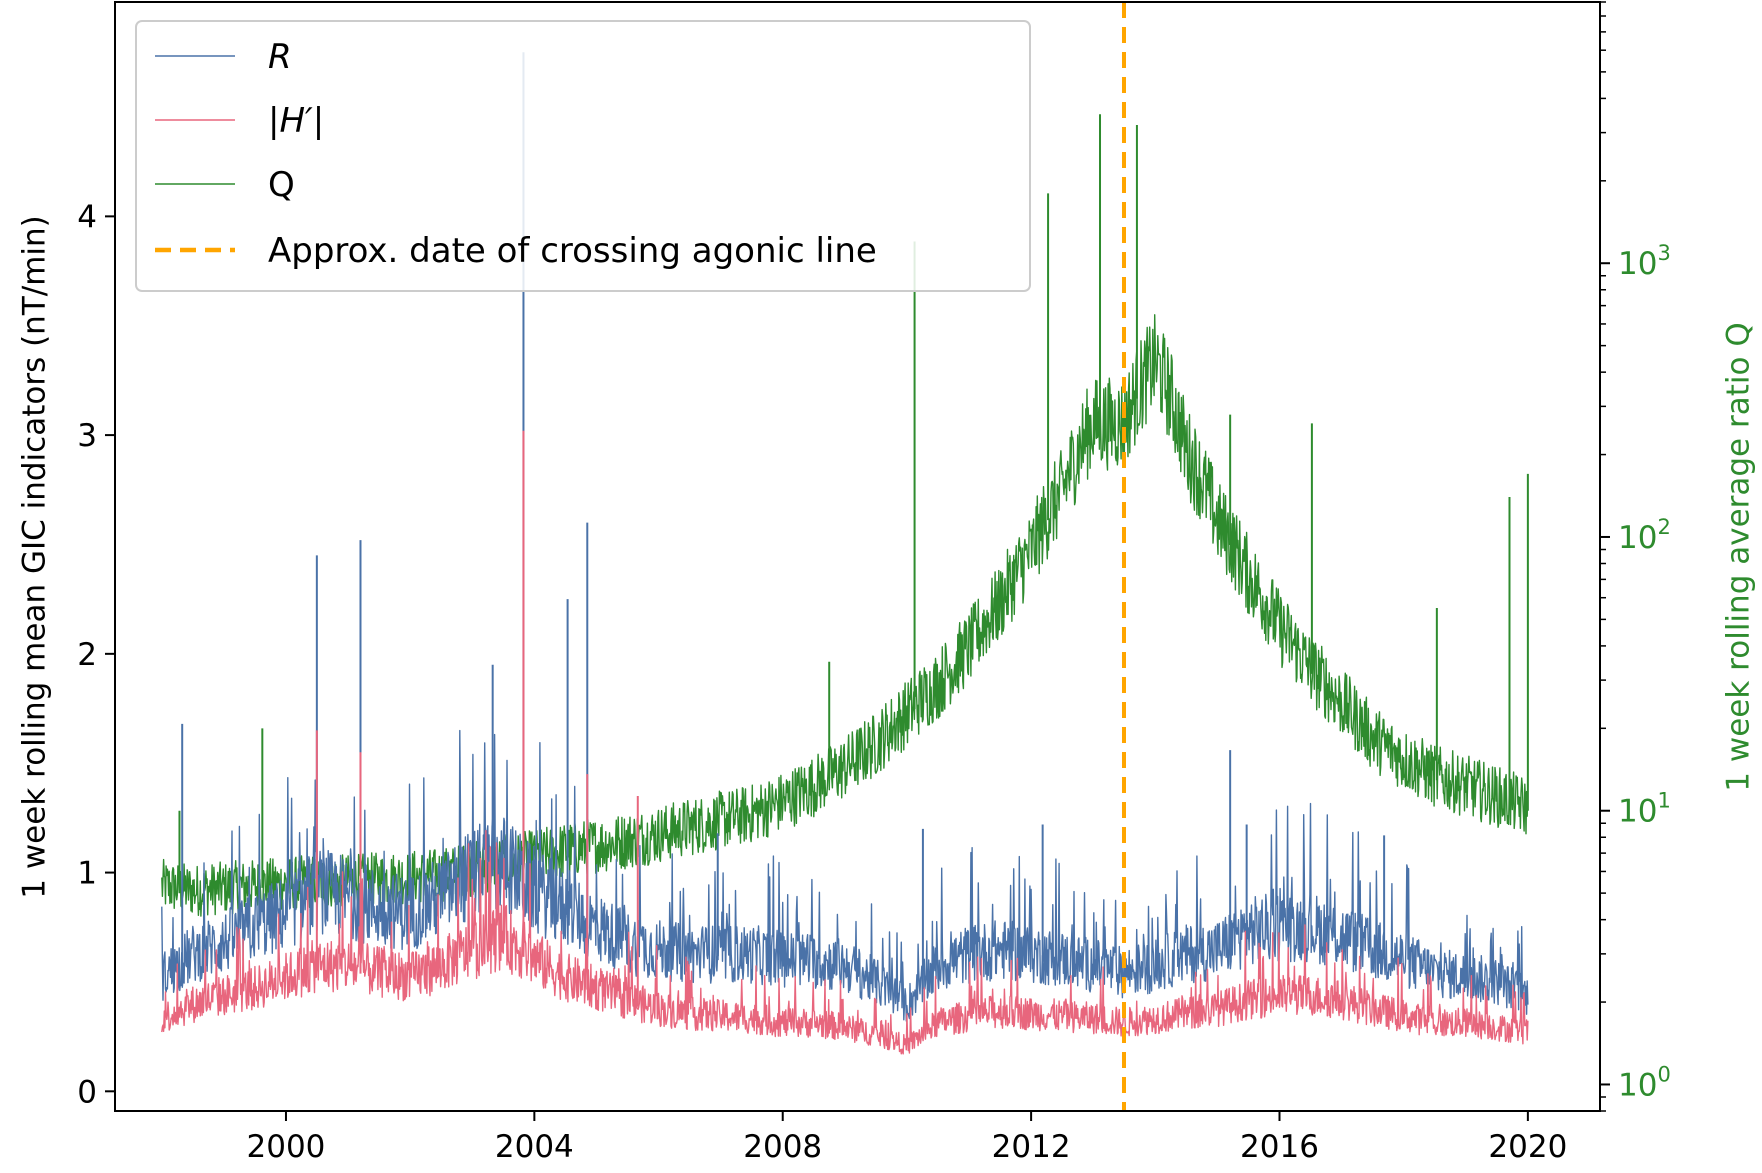  Describe the element at coordinates (534, 1147) in the screenshot. I see `x-tick-label: 2004` at that location.